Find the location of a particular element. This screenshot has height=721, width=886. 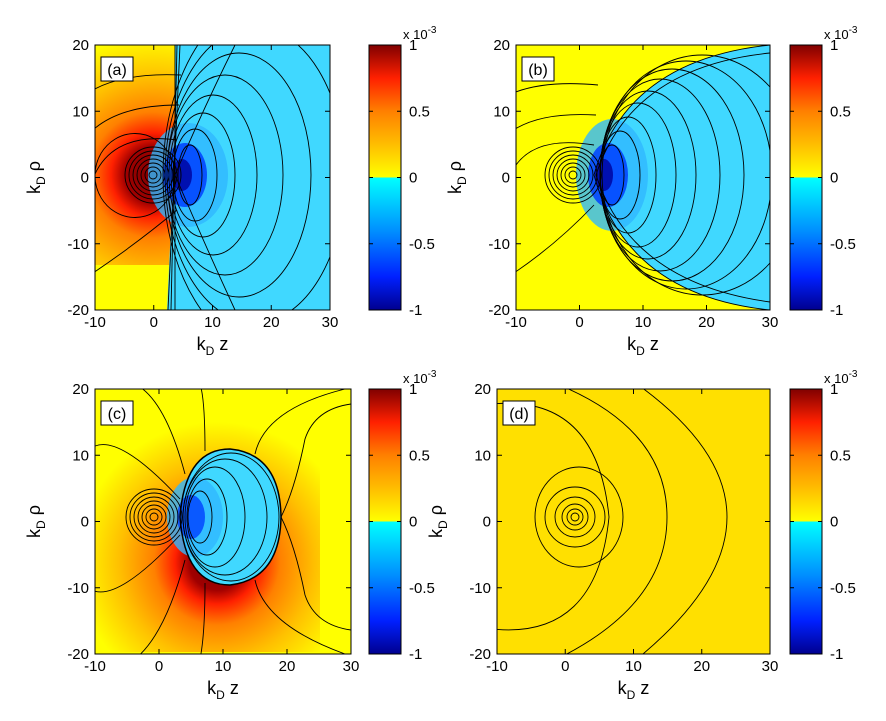

colorbar-a is located at coordinates (385, 177).